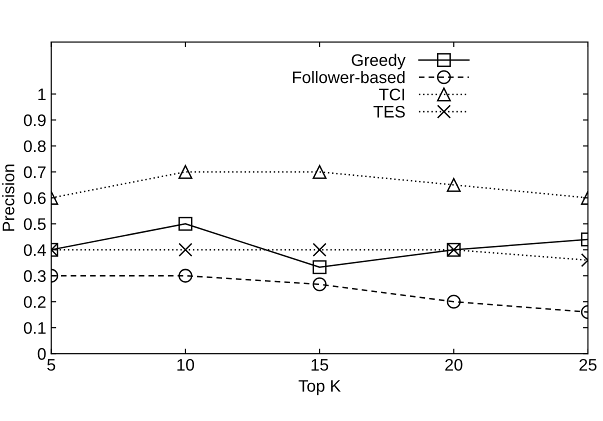 The image size is (603, 421). Describe the element at coordinates (35, 120) in the screenshot. I see `y-tick-label: 0.9` at that location.